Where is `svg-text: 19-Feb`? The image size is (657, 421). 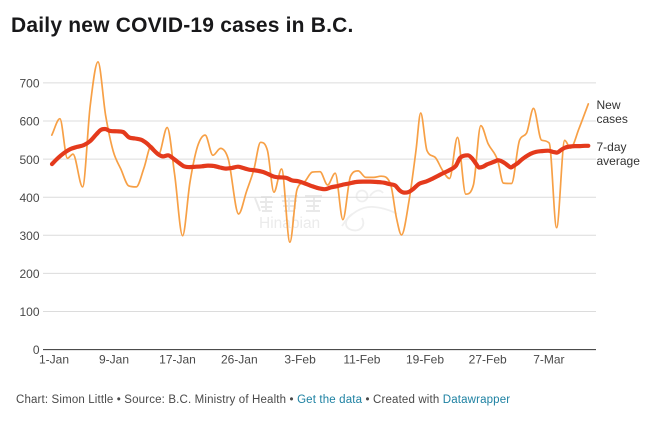 svg-text: 19-Feb is located at coordinates (425, 360).